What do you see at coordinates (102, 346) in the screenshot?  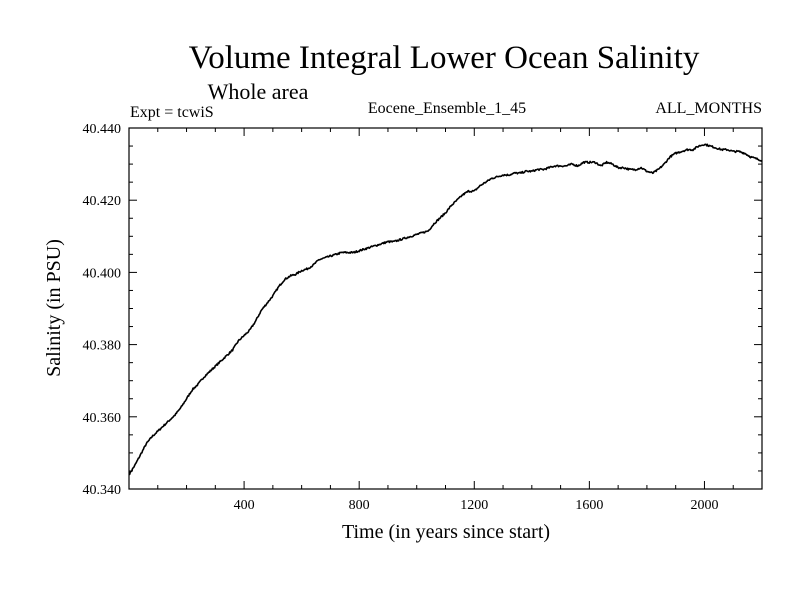 I see `y-tick-label: 40.380` at bounding box center [102, 346].